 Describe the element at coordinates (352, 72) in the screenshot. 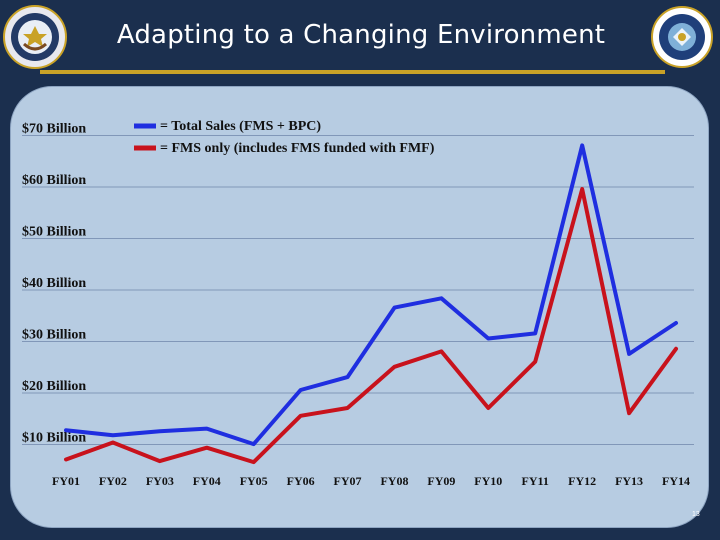

I see `title-underline` at that location.